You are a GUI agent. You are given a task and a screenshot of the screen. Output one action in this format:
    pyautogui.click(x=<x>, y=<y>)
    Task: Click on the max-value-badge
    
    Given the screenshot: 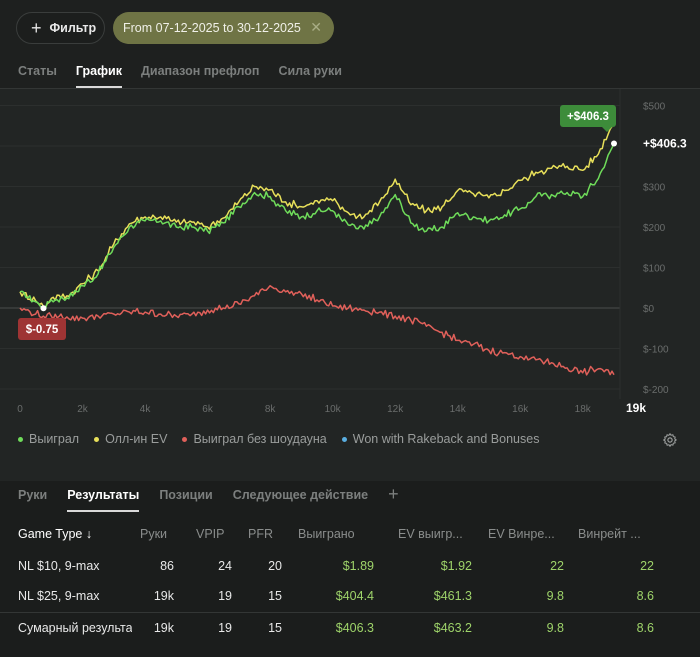 What is the action you would take?
    pyautogui.click(x=588, y=116)
    